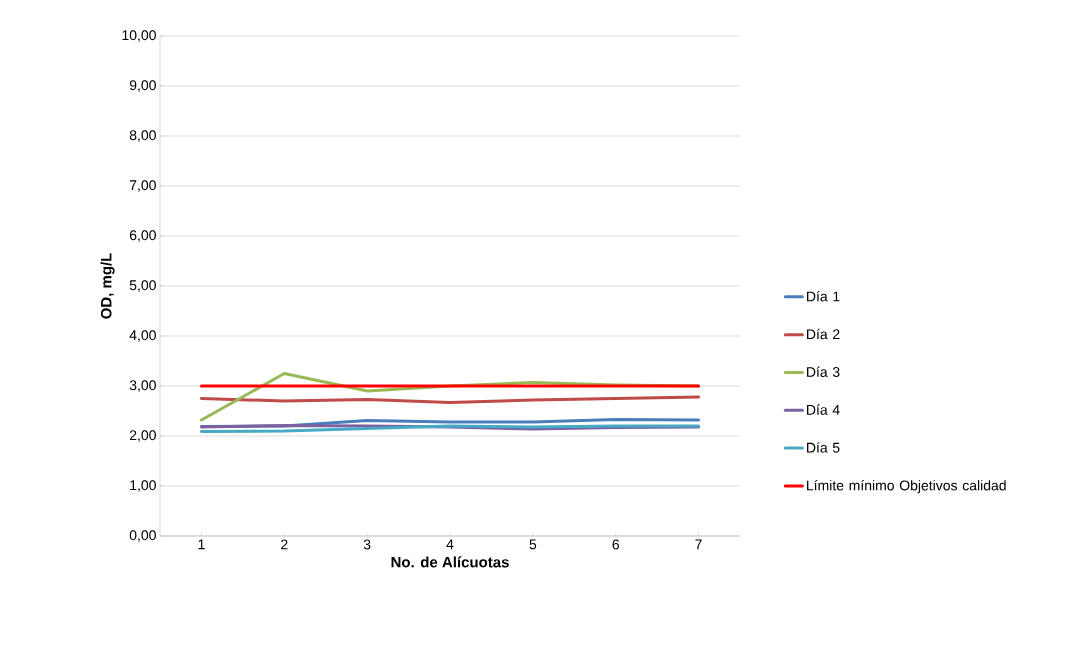  I want to click on legend-label: Día 5, so click(823, 447).